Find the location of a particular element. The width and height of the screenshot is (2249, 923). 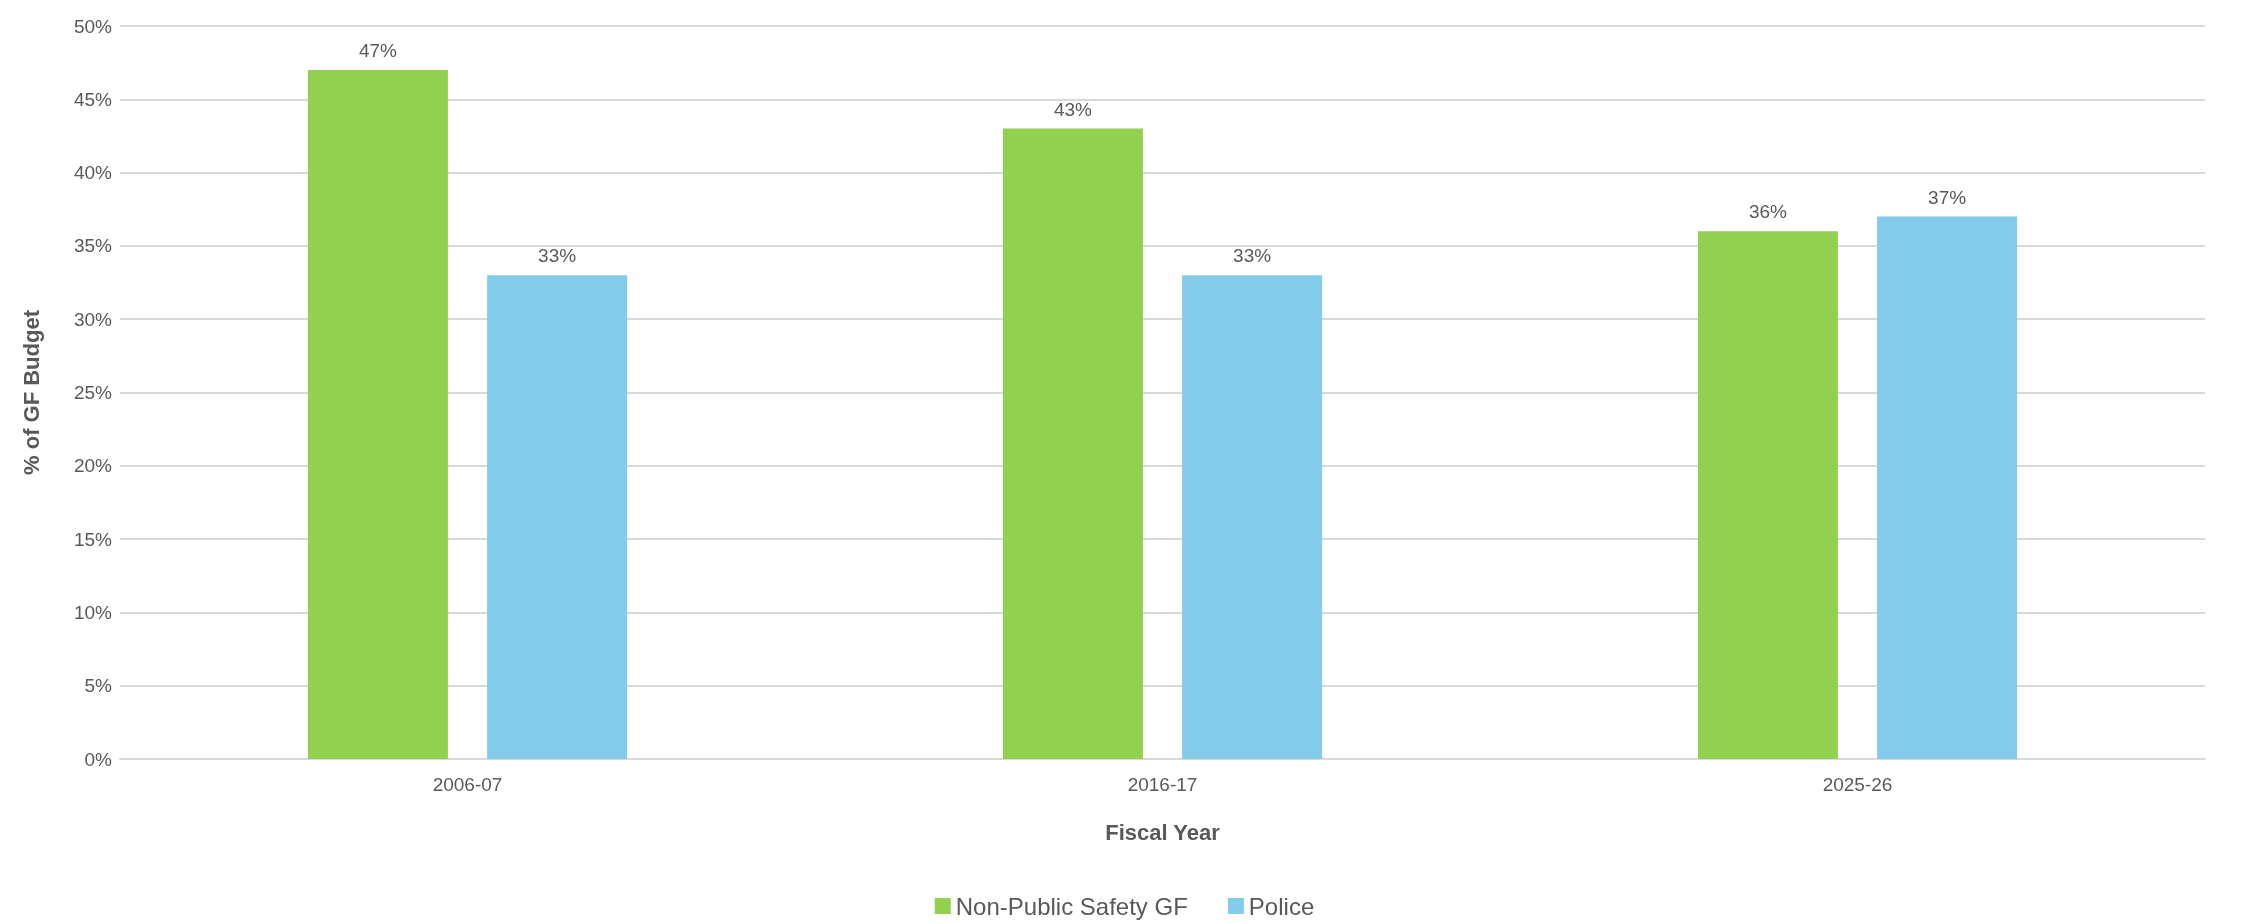

y-tick-label: 30% is located at coordinates (93, 319).